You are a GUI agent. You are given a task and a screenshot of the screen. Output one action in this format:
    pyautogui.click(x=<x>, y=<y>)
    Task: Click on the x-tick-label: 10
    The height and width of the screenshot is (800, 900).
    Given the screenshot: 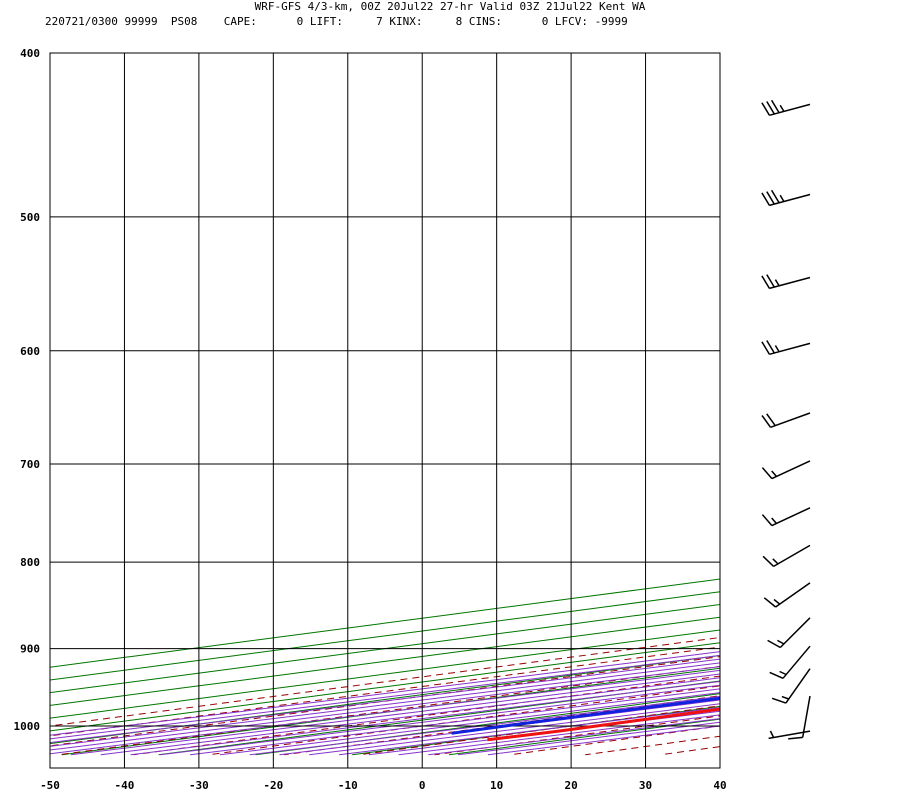 What is the action you would take?
    pyautogui.click(x=496, y=785)
    